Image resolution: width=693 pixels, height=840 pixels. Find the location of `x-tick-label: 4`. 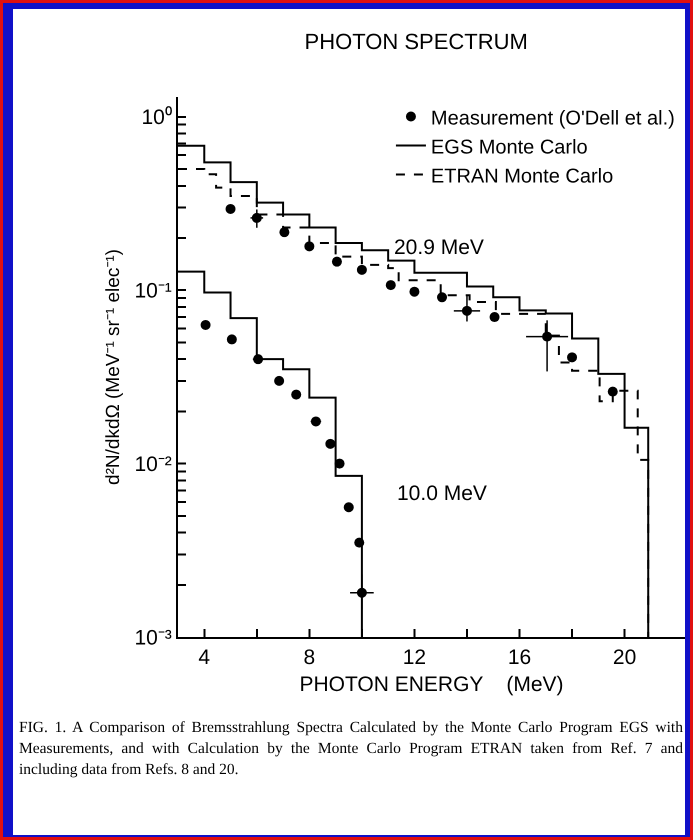

x-tick-label: 4 is located at coordinates (204, 658).